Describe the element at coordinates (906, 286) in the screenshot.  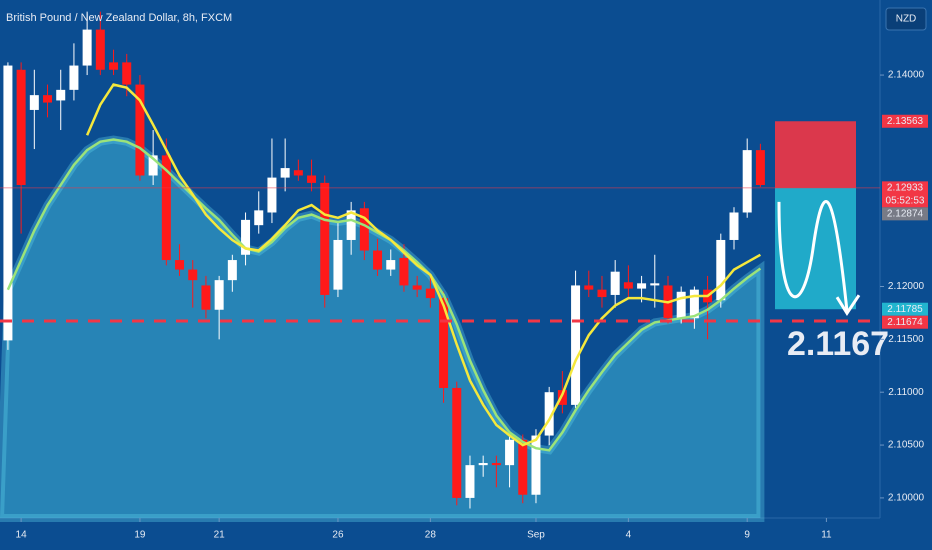
I see `y-tick-label: 2.12000` at that location.